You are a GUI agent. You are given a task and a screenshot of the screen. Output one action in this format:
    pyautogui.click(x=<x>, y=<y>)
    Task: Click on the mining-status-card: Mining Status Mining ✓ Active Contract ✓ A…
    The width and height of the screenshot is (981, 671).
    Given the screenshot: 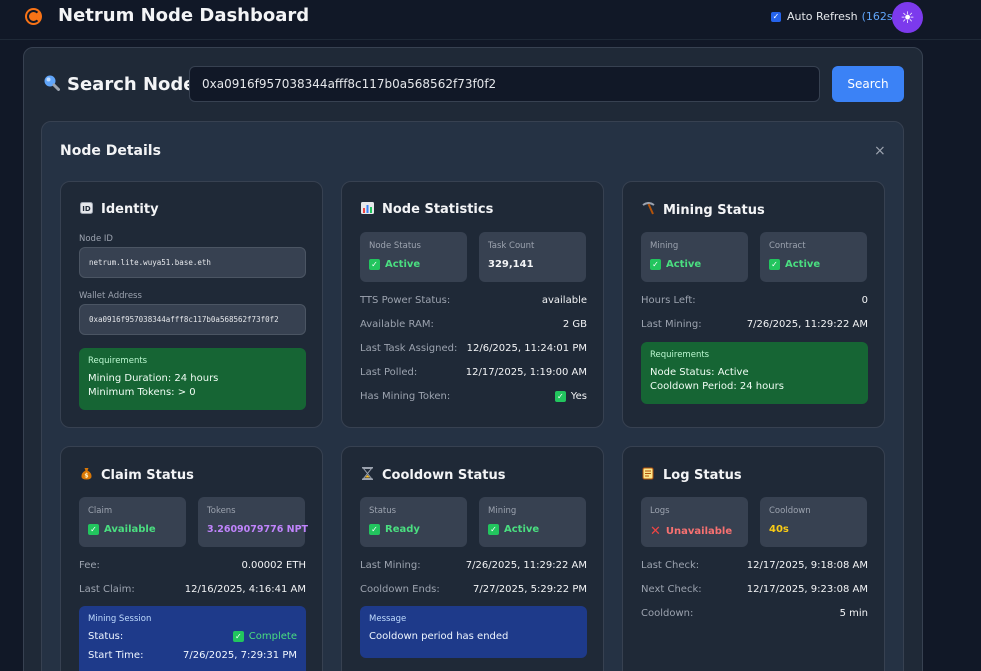 What is the action you would take?
    pyautogui.click(x=753, y=304)
    